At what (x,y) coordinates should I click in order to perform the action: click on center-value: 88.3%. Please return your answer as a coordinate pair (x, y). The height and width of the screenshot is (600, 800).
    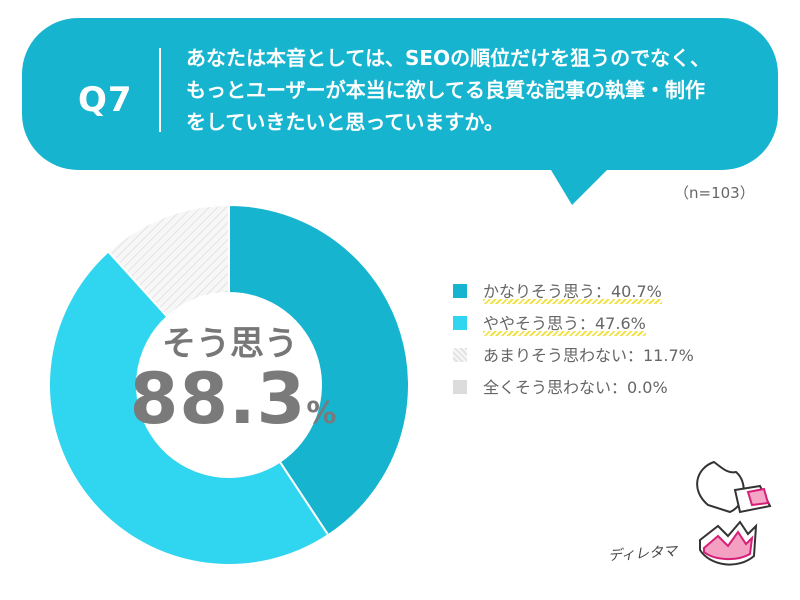
    Looking at the image, I should click on (233, 399).